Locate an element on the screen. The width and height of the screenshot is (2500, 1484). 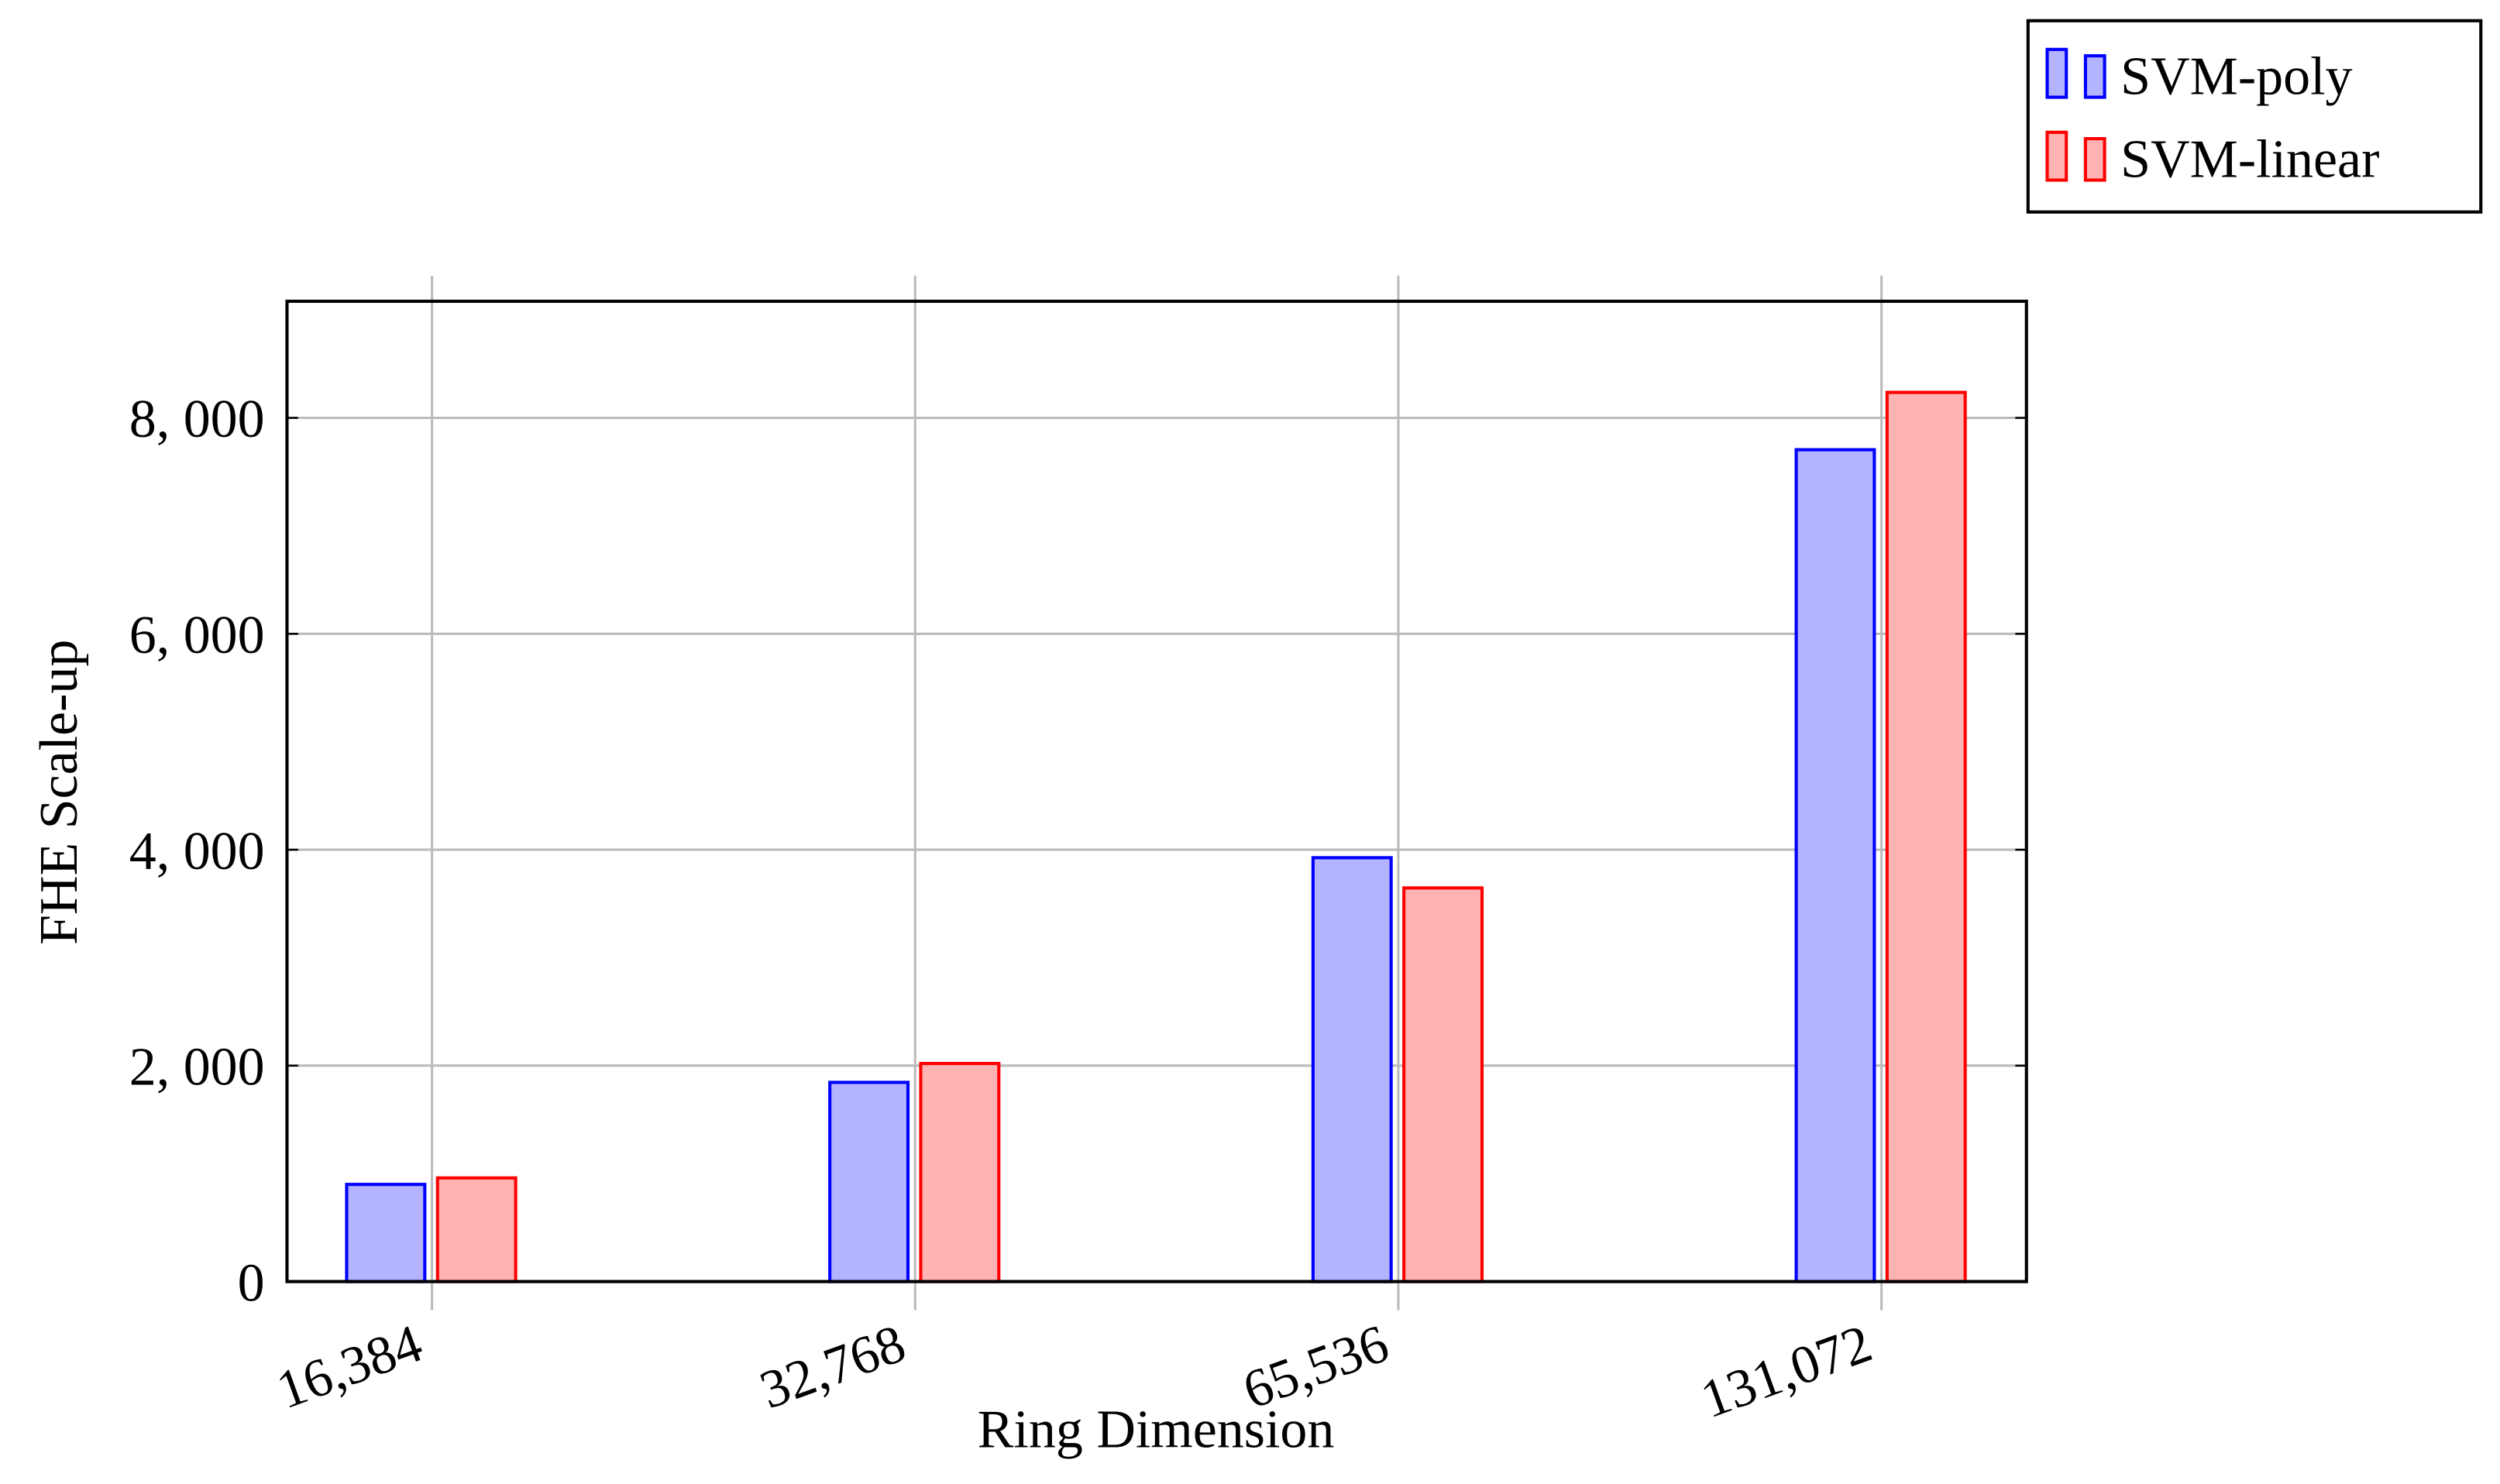
y-tick-label: 6, 000 is located at coordinates (197, 635).